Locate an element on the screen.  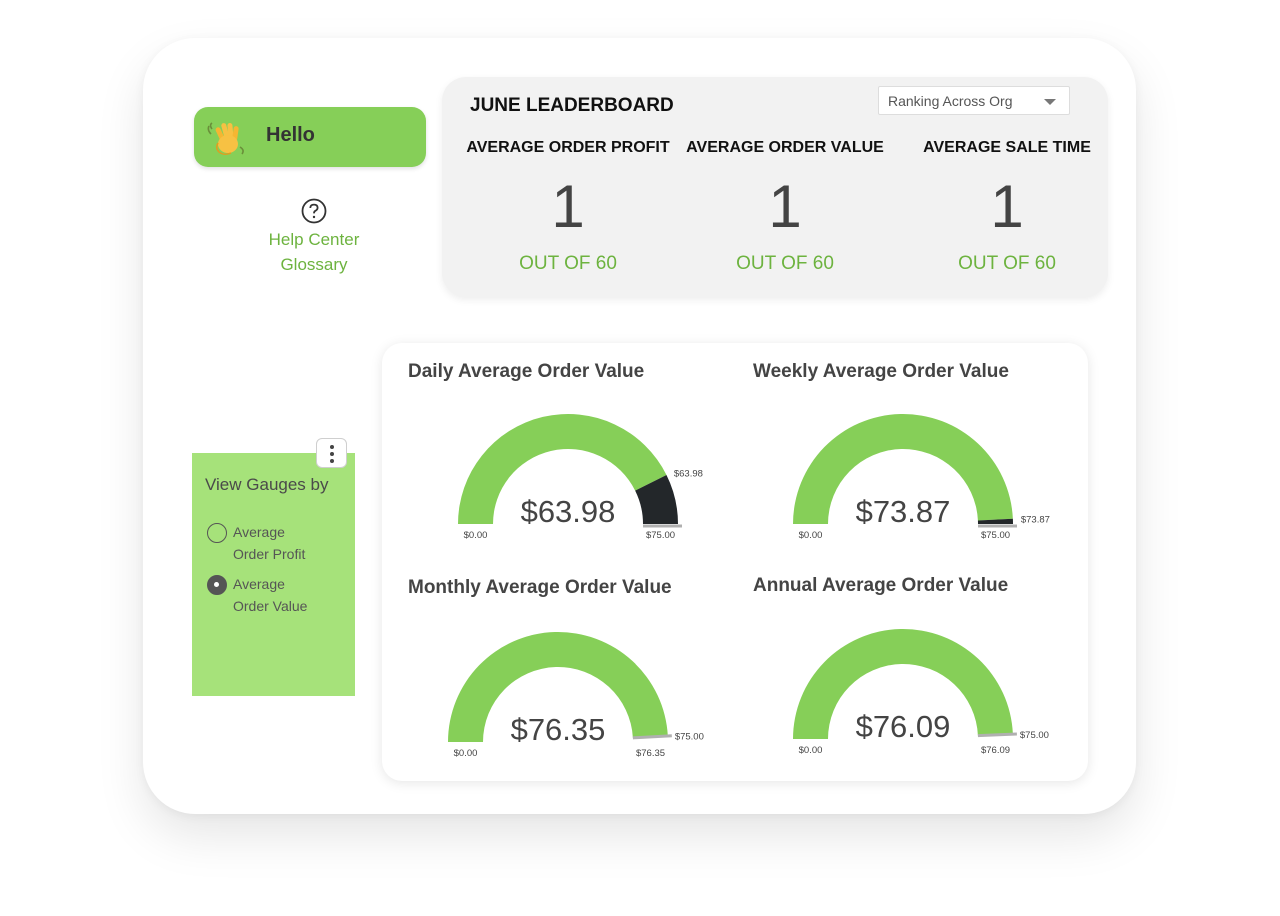
radio-button-selected is located at coordinates (217, 585).